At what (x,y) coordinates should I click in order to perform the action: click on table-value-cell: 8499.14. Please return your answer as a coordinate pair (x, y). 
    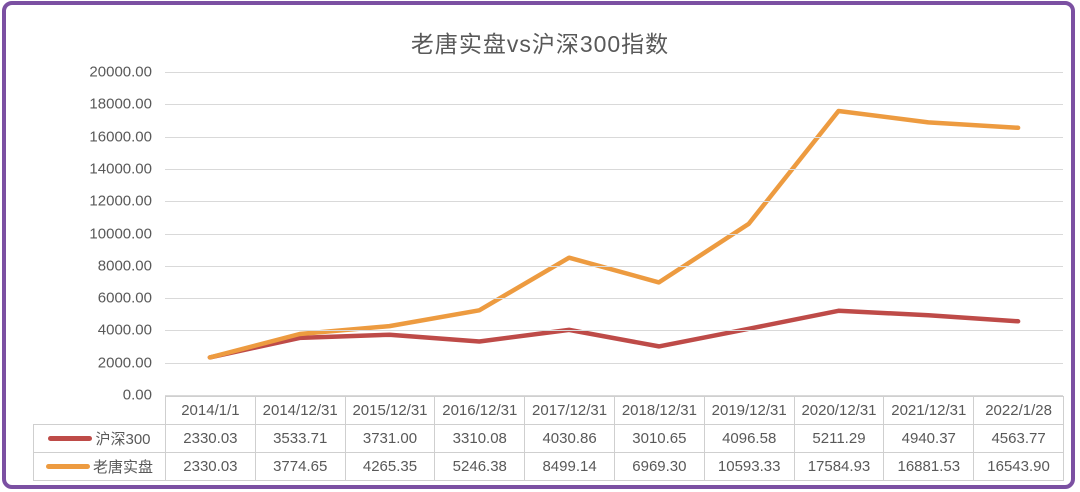
    Looking at the image, I should click on (569, 466).